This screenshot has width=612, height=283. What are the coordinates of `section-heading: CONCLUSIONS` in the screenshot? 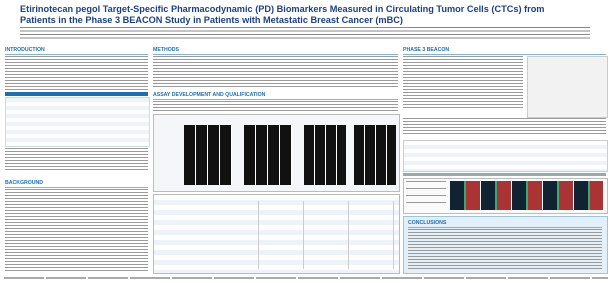 It's located at (505, 224).